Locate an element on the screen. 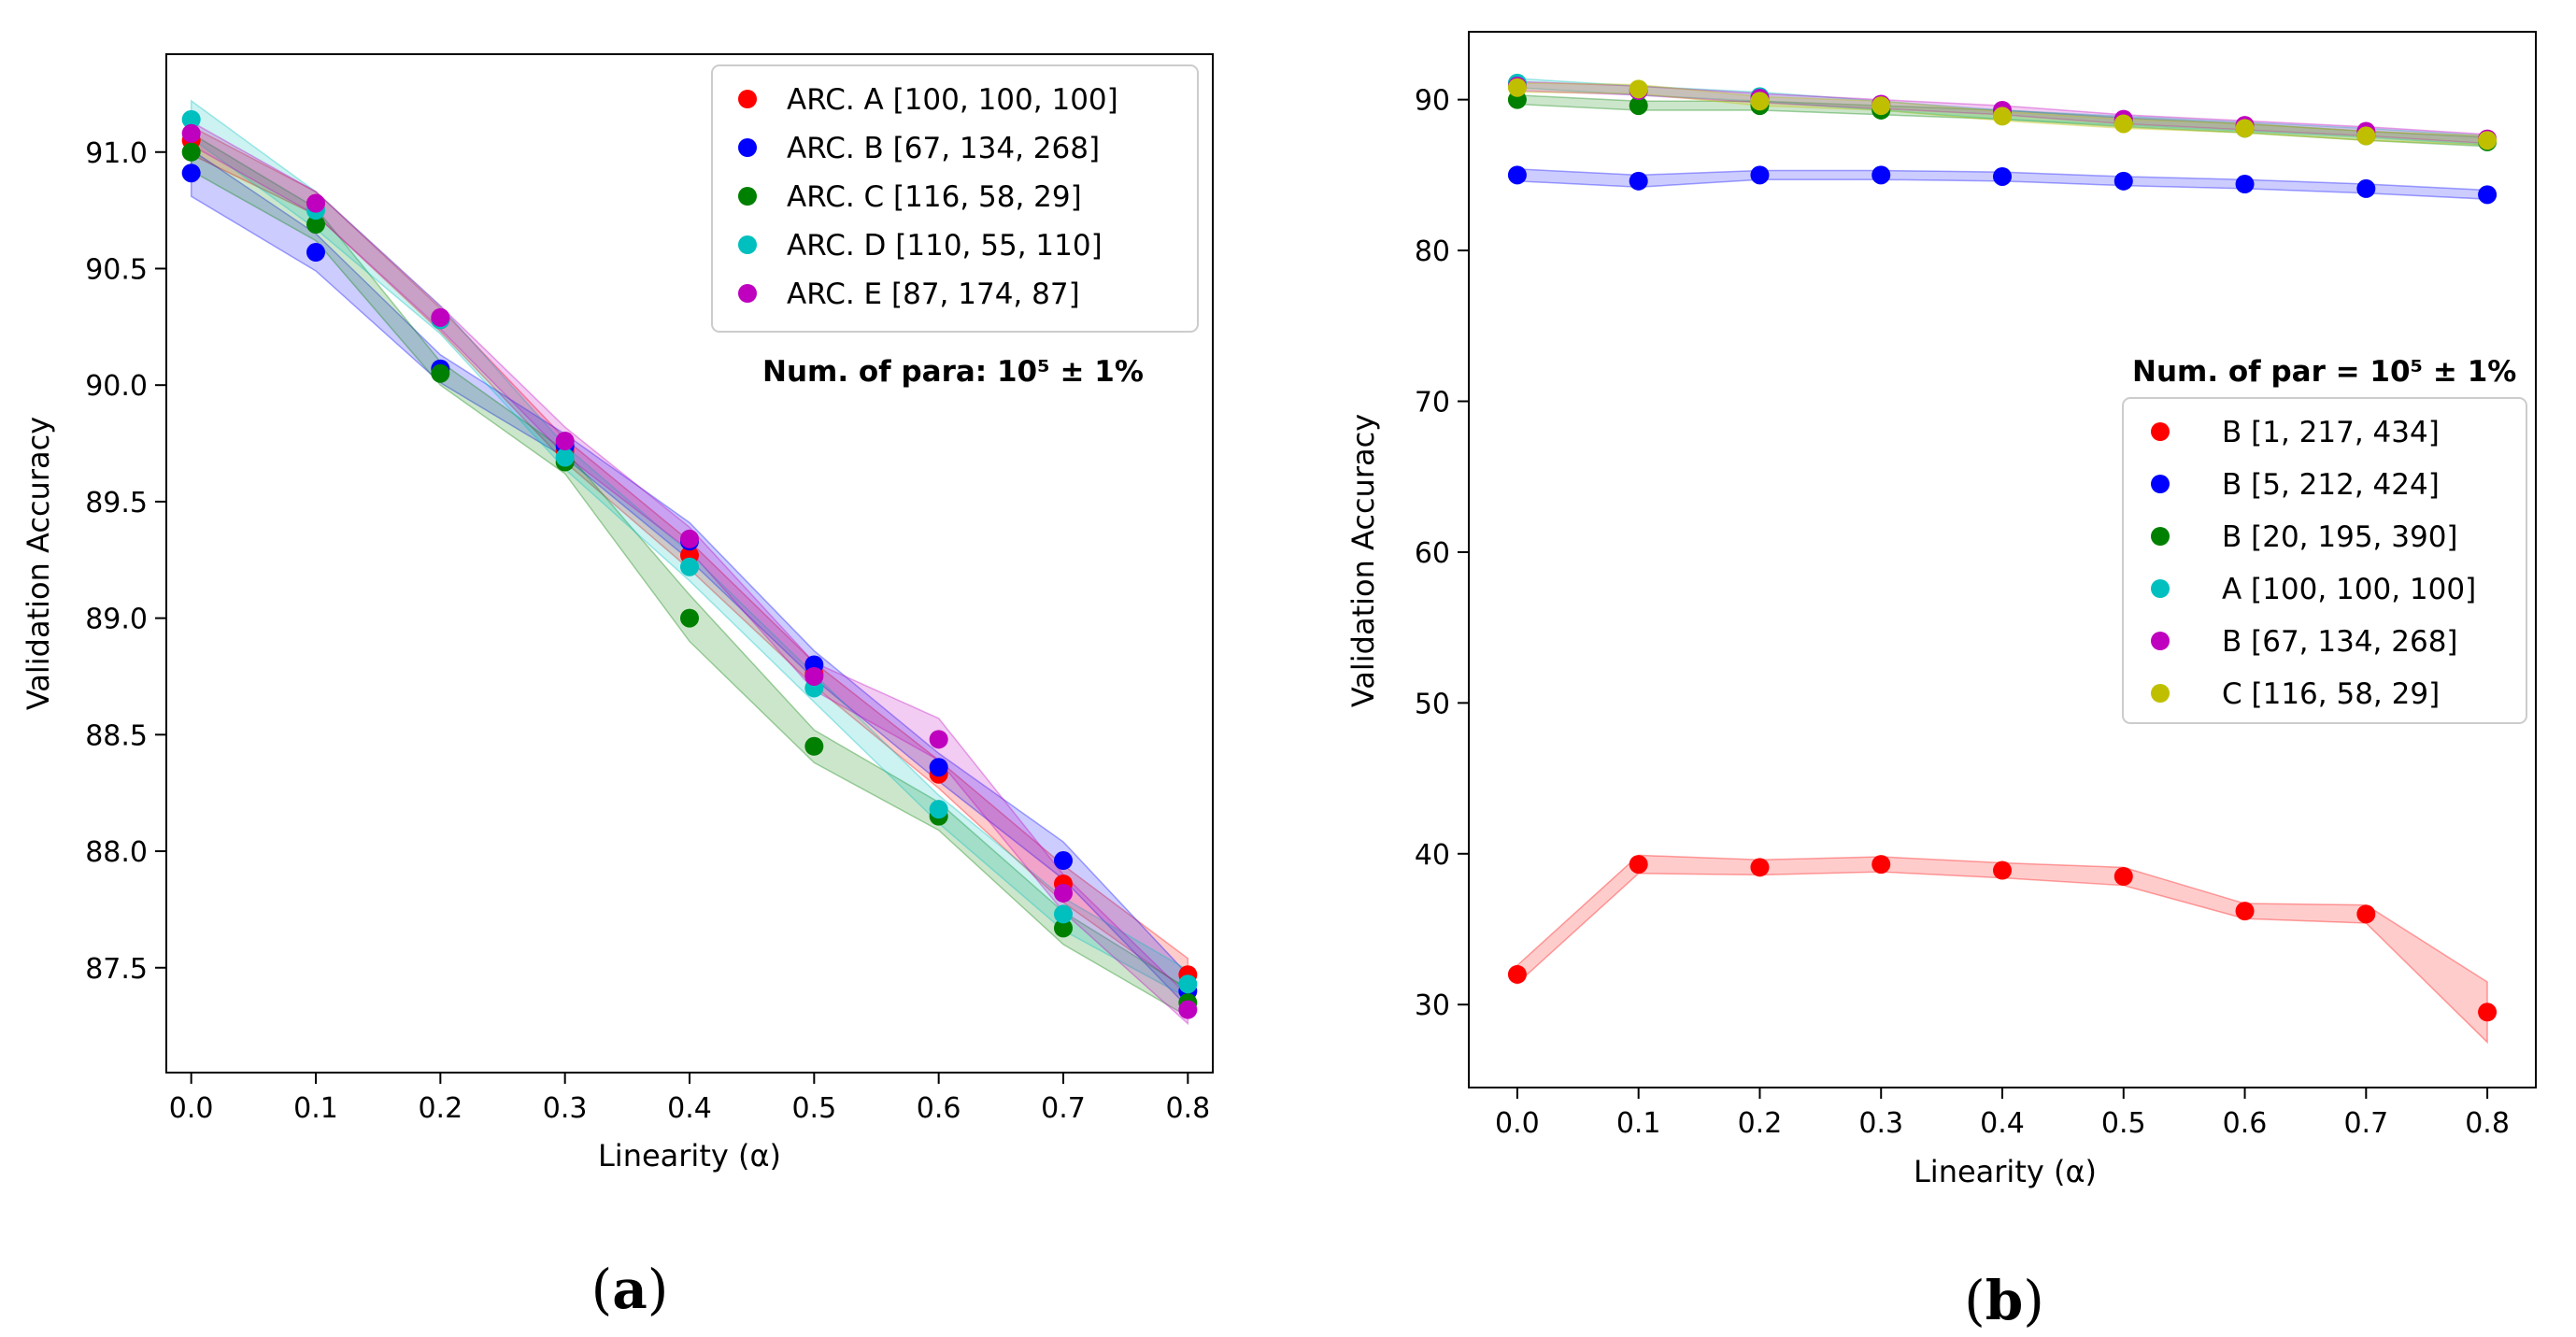 Image resolution: width=2576 pixels, height=1337 pixels. panel-b-y-tick-label: 80 is located at coordinates (1433, 252).